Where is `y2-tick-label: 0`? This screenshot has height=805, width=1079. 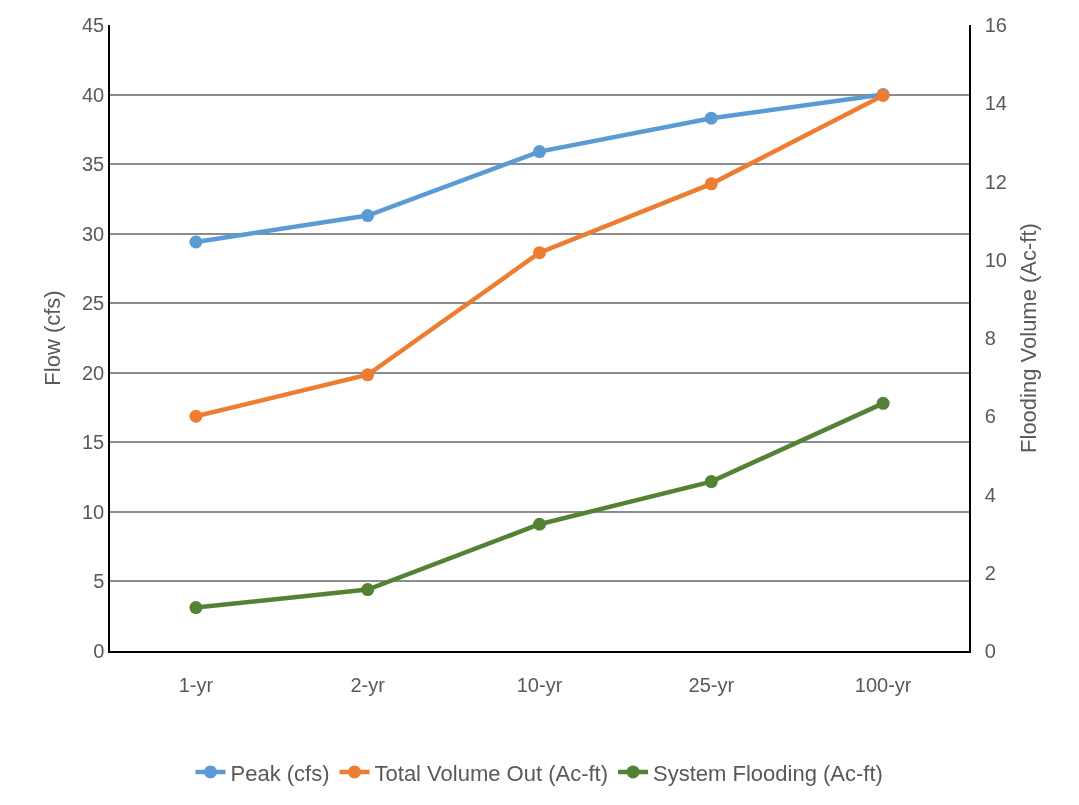 y2-tick-label: 0 is located at coordinates (990, 651).